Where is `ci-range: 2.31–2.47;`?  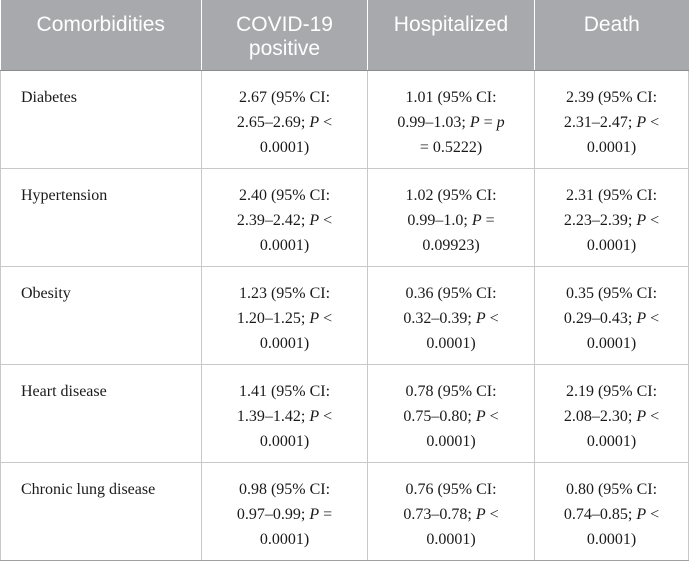 ci-range: 2.31–2.47; is located at coordinates (600, 122).